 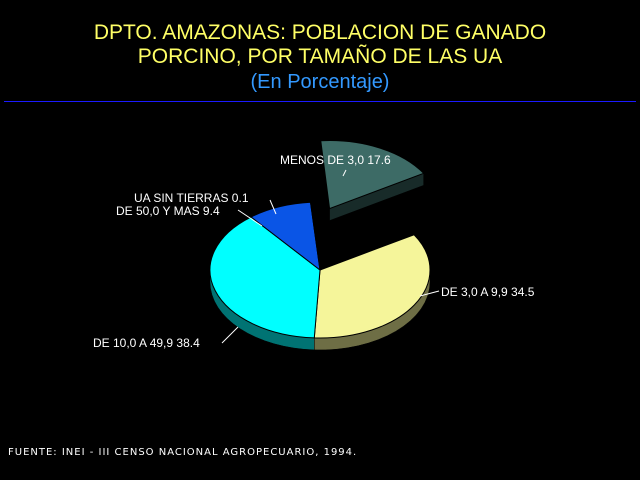 I want to click on leader-line-ua-sin-tierras, so click(x=273, y=207).